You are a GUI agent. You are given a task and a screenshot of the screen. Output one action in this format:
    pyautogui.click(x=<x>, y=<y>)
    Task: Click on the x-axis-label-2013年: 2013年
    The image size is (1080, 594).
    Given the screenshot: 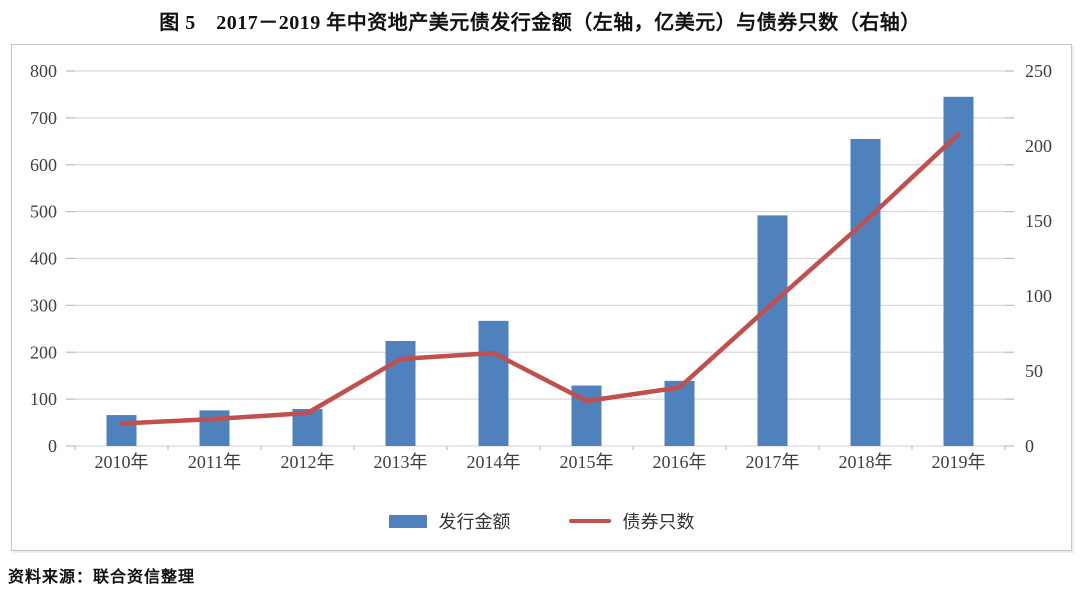 What is the action you would take?
    pyautogui.click(x=401, y=462)
    